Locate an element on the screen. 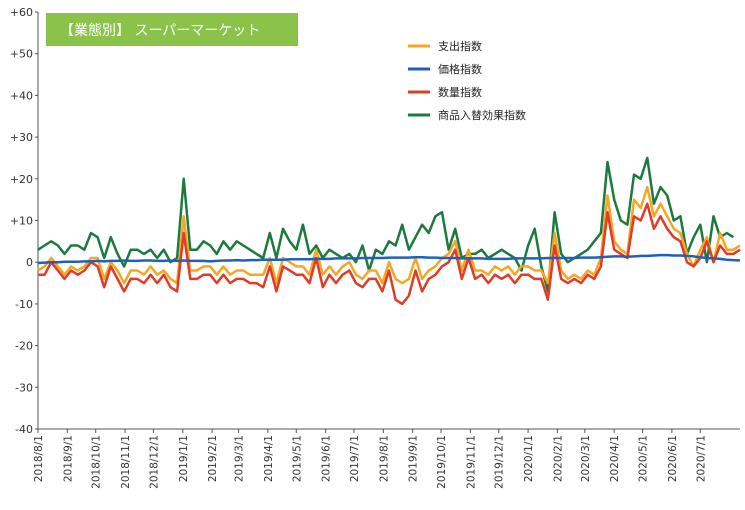 Image resolution: width=745 pixels, height=510 pixels. y-tick-label: -20 is located at coordinates (24, 346).